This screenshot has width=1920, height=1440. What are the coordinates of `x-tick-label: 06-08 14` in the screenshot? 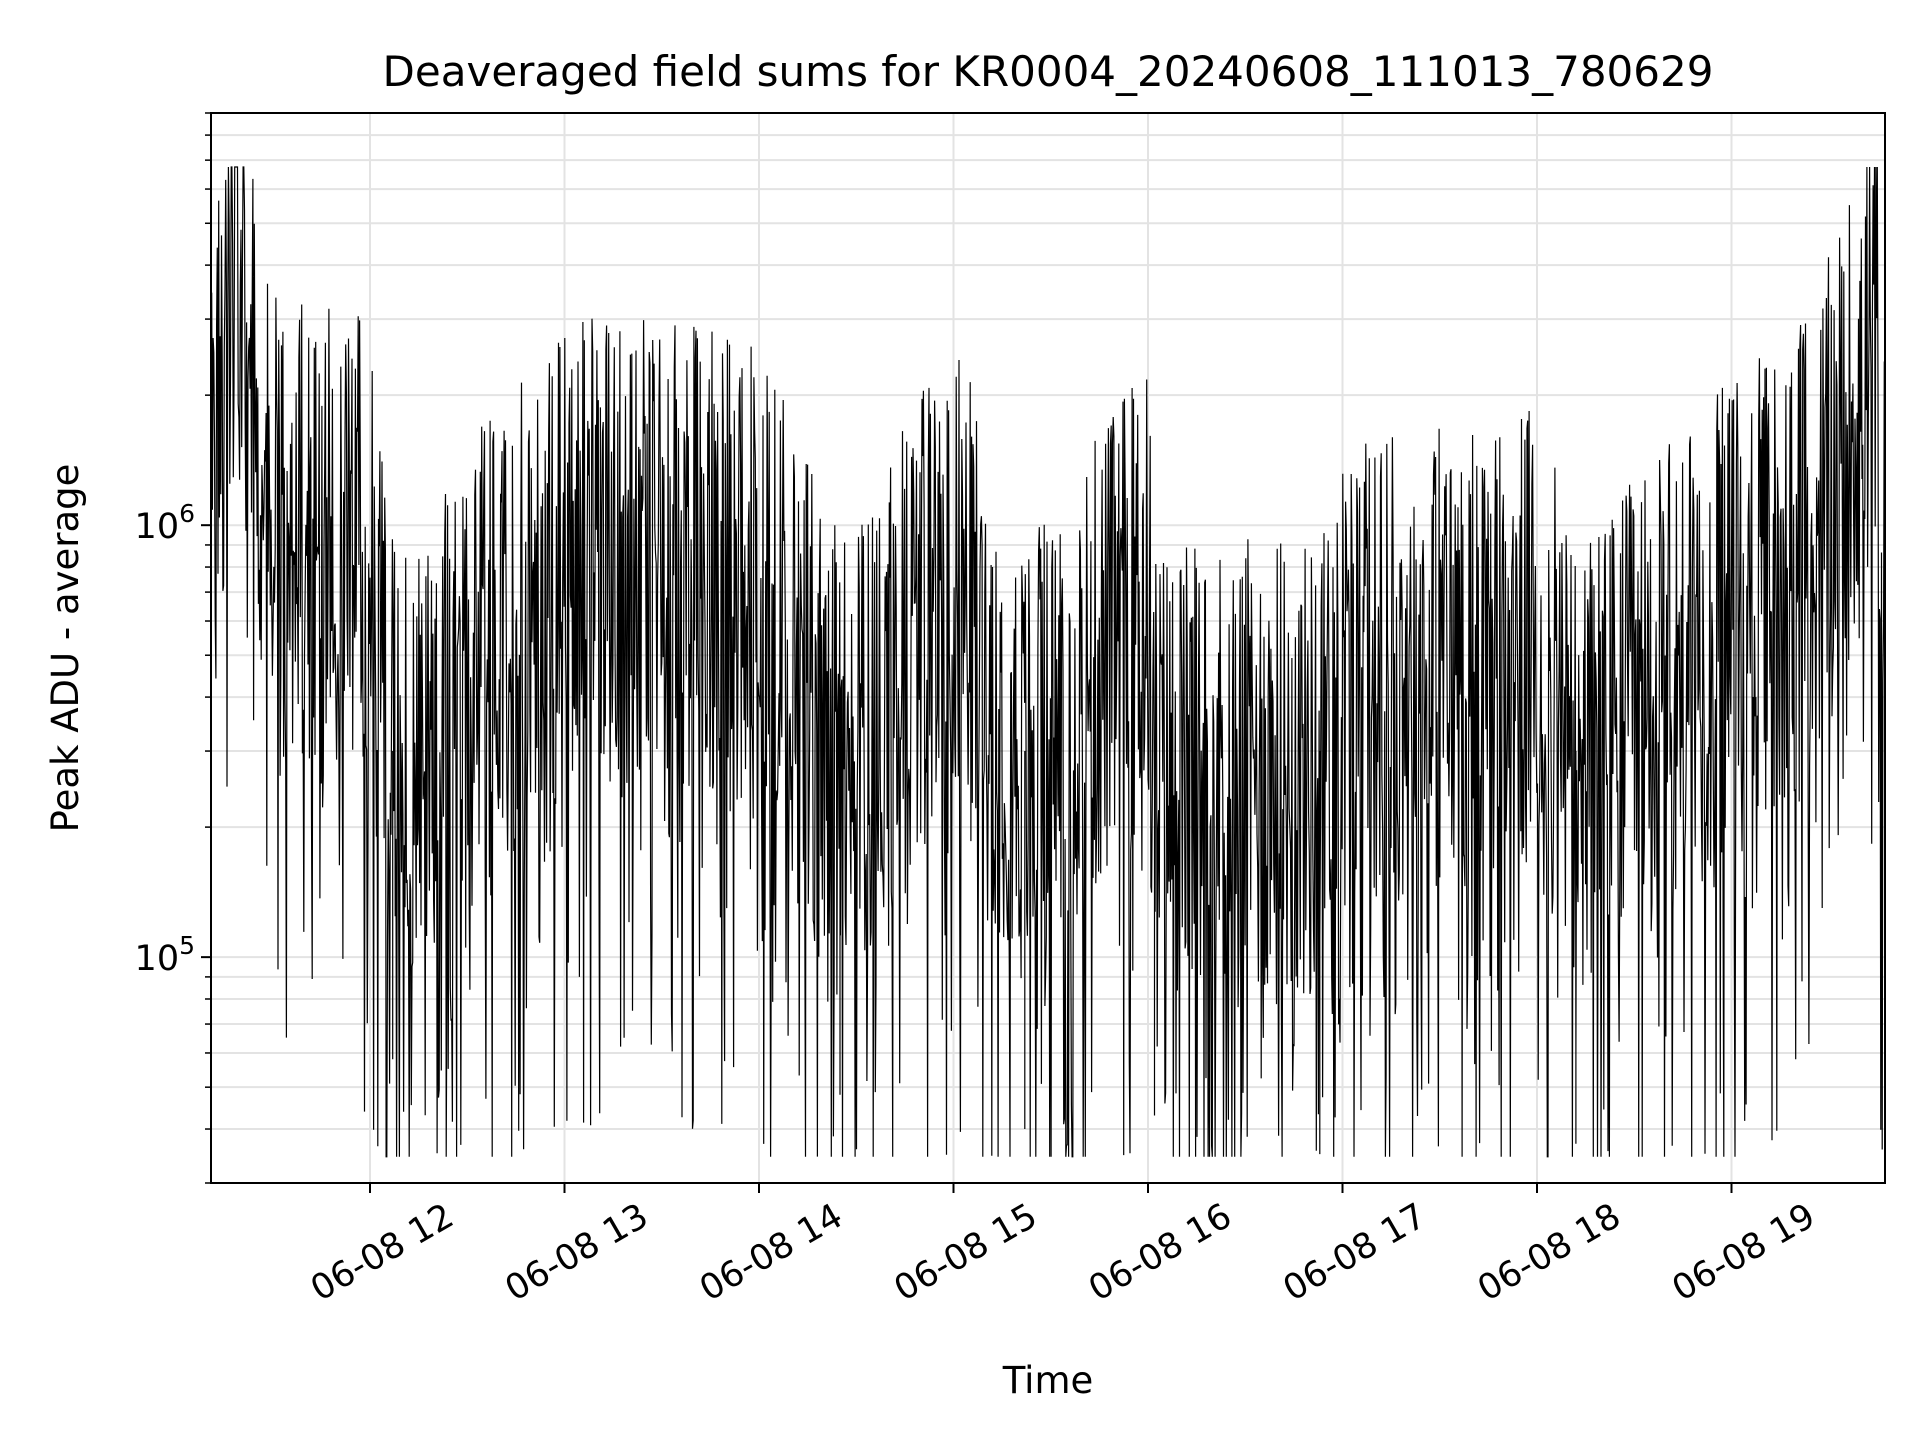 It's located at (771, 1252).